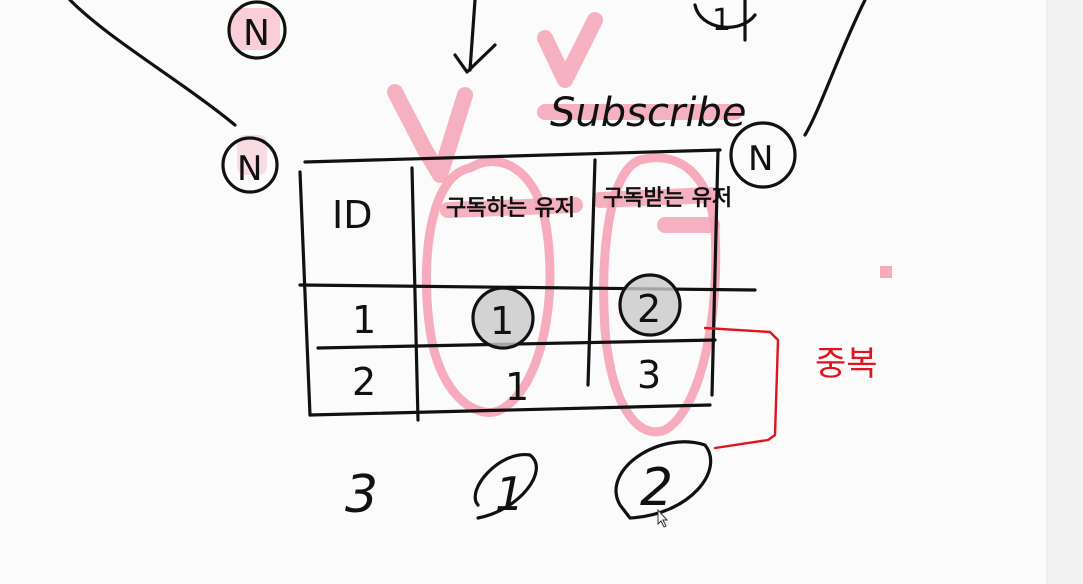 This screenshot has height=584, width=1083. What do you see at coordinates (656, 488) in the screenshot?
I see `extra-subscribed: 2` at bounding box center [656, 488].